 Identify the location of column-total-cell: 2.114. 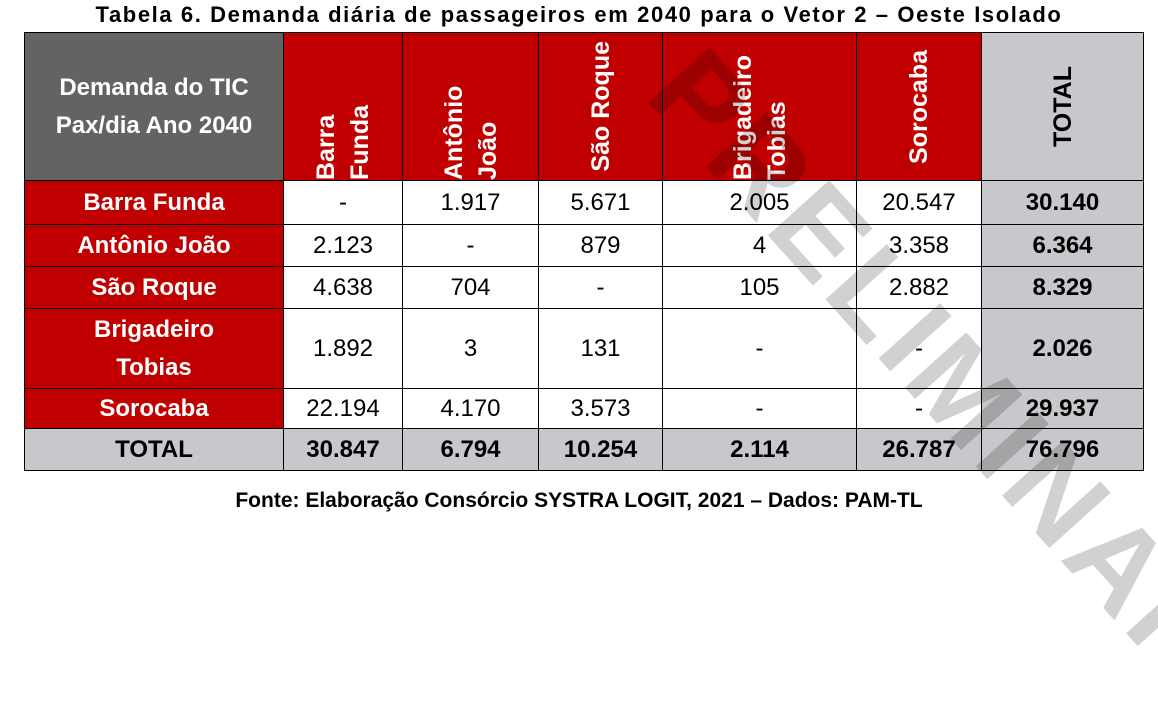
(759, 449).